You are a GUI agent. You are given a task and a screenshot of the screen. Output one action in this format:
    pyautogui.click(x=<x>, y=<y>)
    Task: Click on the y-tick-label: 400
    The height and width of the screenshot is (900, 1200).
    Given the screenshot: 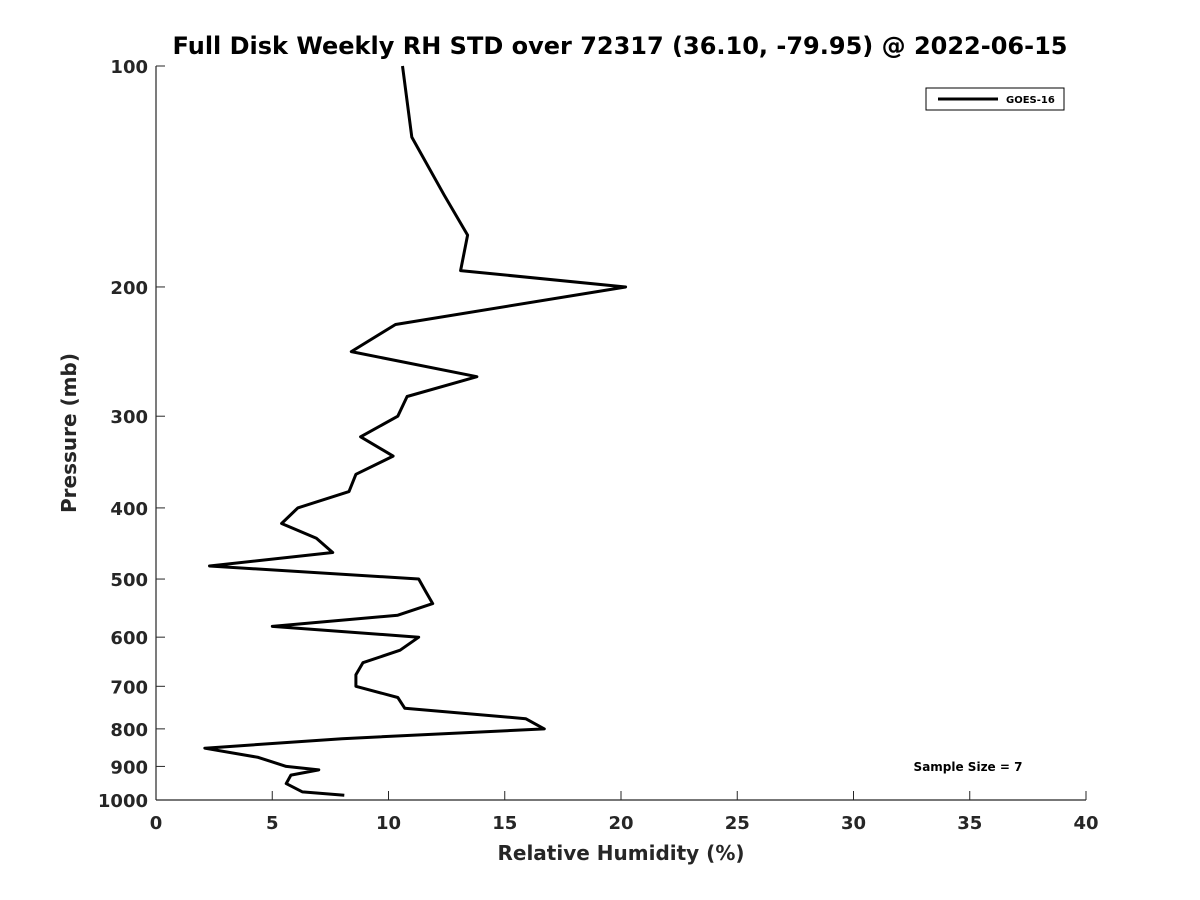 What is the action you would take?
    pyautogui.click(x=129, y=509)
    